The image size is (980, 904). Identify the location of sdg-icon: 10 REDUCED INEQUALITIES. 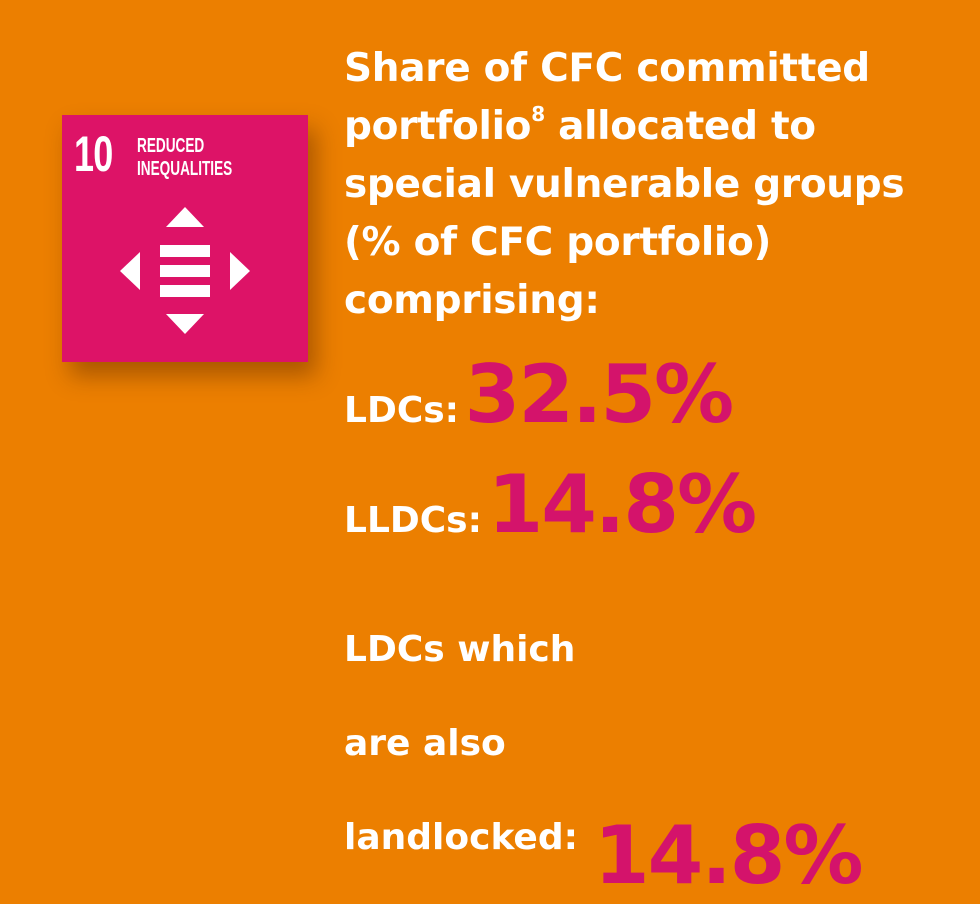
(185, 238).